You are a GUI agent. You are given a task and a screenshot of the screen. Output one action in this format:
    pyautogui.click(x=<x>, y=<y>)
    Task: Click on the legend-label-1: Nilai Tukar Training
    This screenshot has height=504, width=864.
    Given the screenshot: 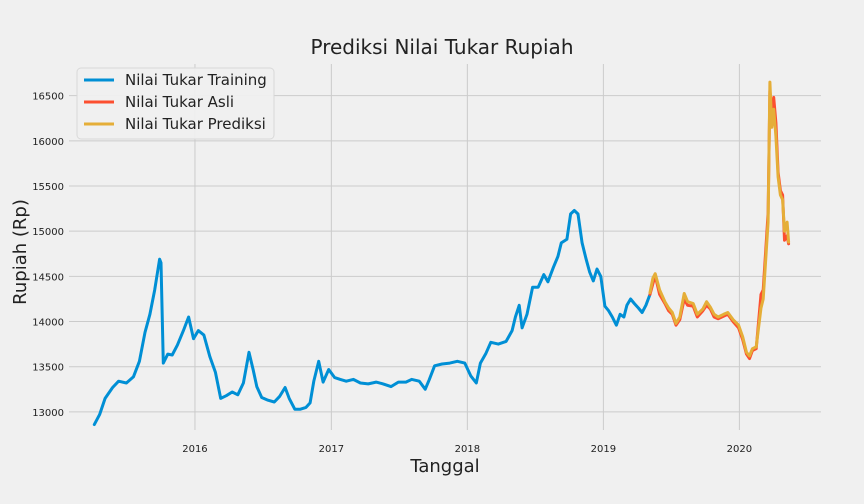 What is the action you would take?
    pyautogui.click(x=196, y=80)
    